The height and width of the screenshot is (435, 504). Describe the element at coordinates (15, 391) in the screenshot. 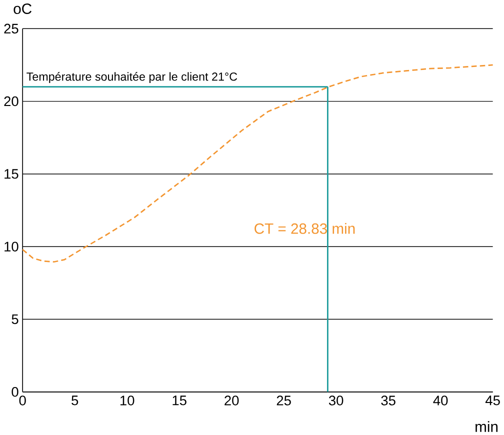

I see `y-tick-label: 0` at that location.